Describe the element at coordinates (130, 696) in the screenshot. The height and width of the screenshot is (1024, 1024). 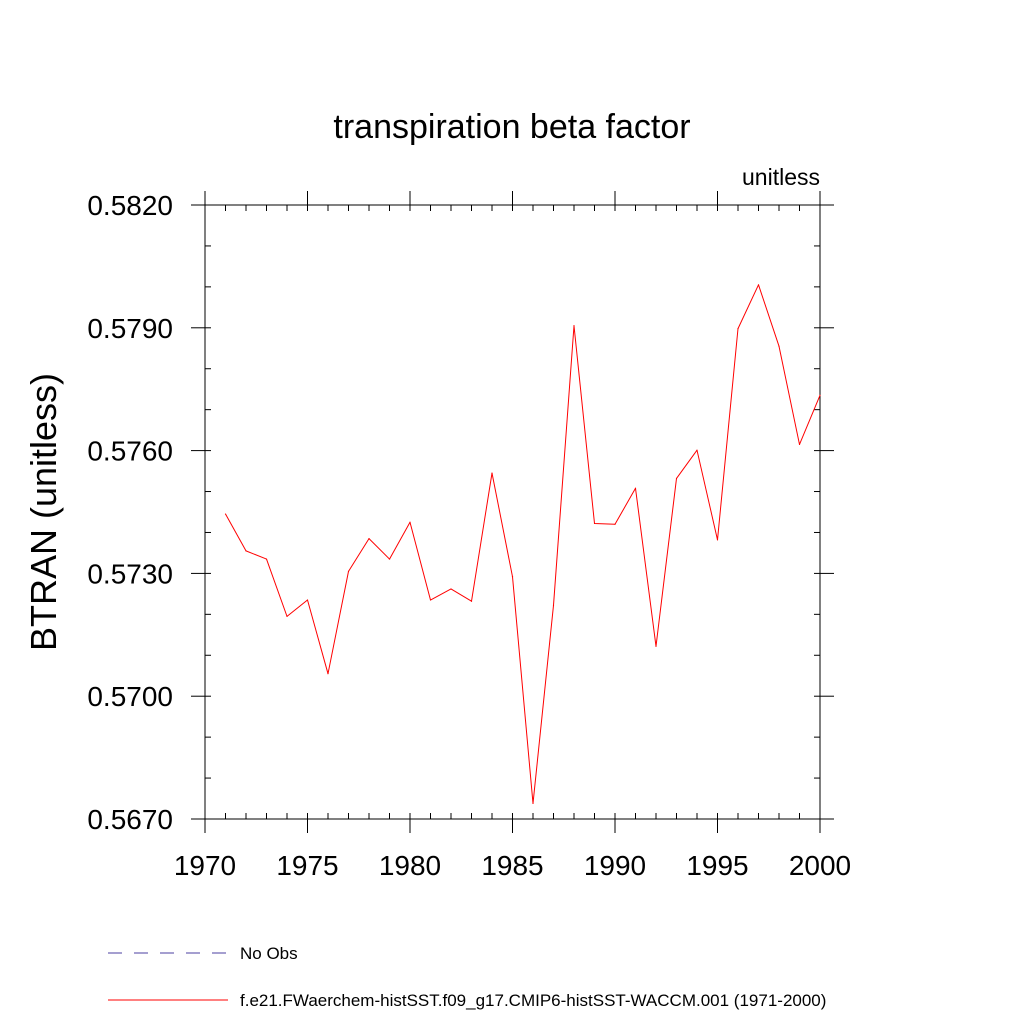
I see `y-tick-label: 0.5700` at that location.